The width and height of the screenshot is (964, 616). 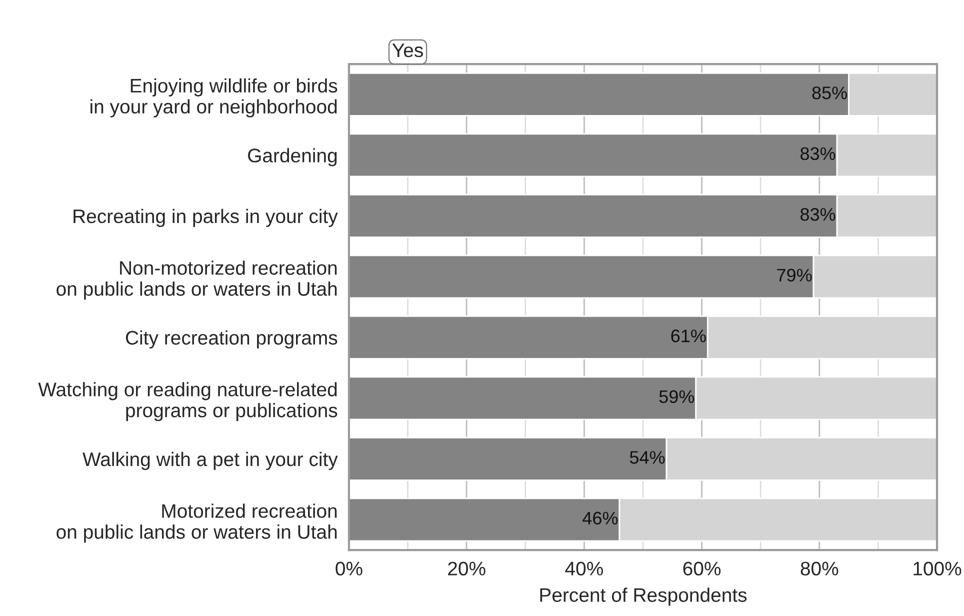 What do you see at coordinates (467, 569) in the screenshot?
I see `x-tick-label: 20%` at bounding box center [467, 569].